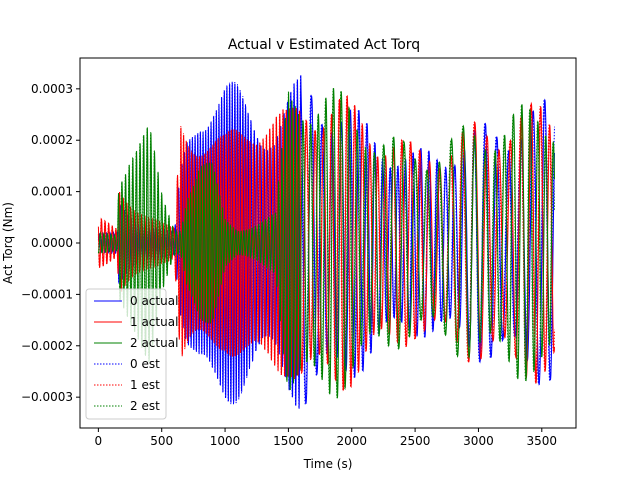 Image resolution: width=640 pixels, height=480 pixels. Describe the element at coordinates (52, 192) in the screenshot. I see `y-tick-label: 0.0001` at that location.